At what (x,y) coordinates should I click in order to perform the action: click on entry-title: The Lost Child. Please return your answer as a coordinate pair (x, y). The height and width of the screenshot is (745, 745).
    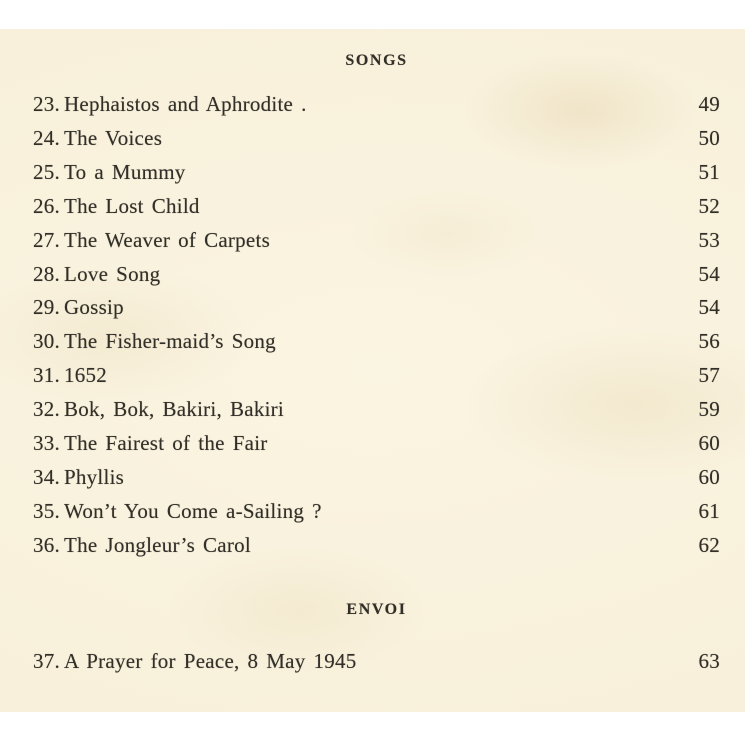
    Looking at the image, I should click on (132, 205).